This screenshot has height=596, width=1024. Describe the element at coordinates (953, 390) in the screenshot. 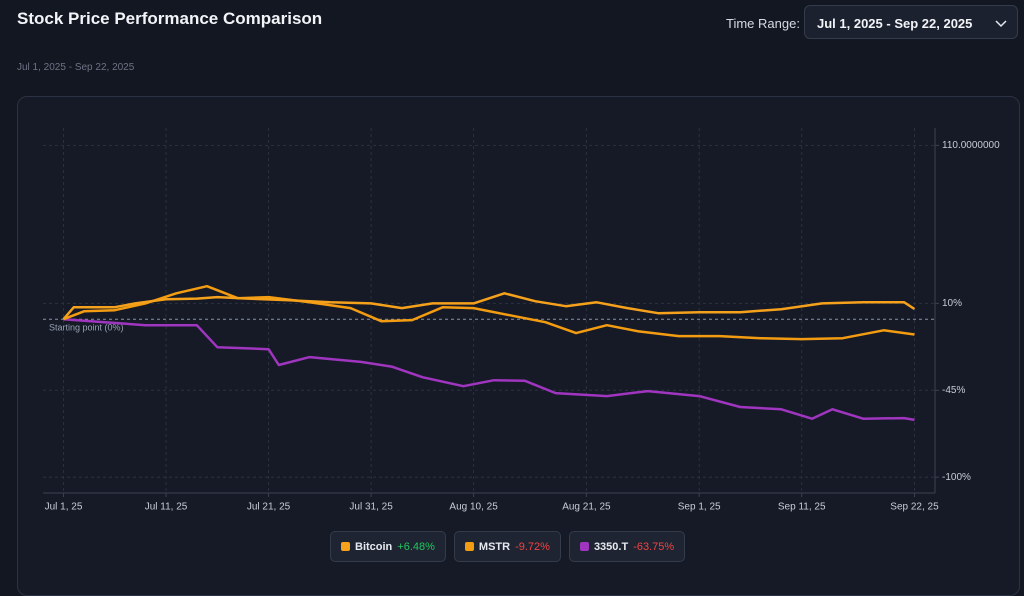

I see `y-tick-label: -45%` at that location.